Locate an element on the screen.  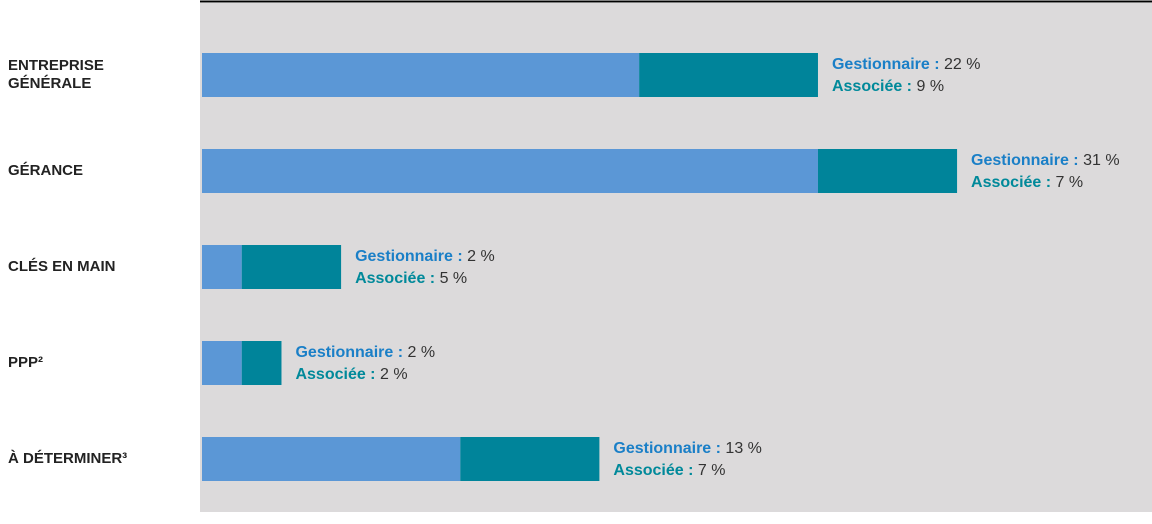
category-label: ENTREPRISE GÉNÉRALE is located at coordinates (56, 74).